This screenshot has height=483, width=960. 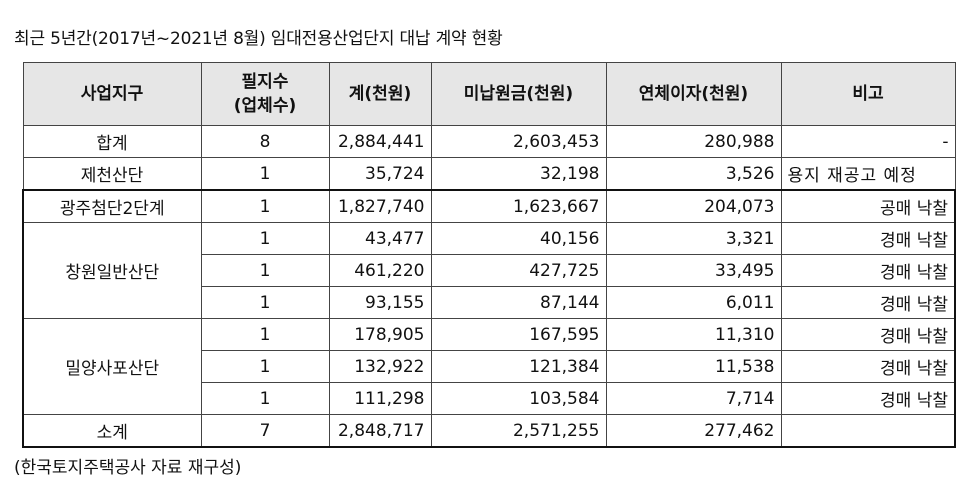 What do you see at coordinates (380, 302) in the screenshot?
I see `cell-total: 93,155` at bounding box center [380, 302].